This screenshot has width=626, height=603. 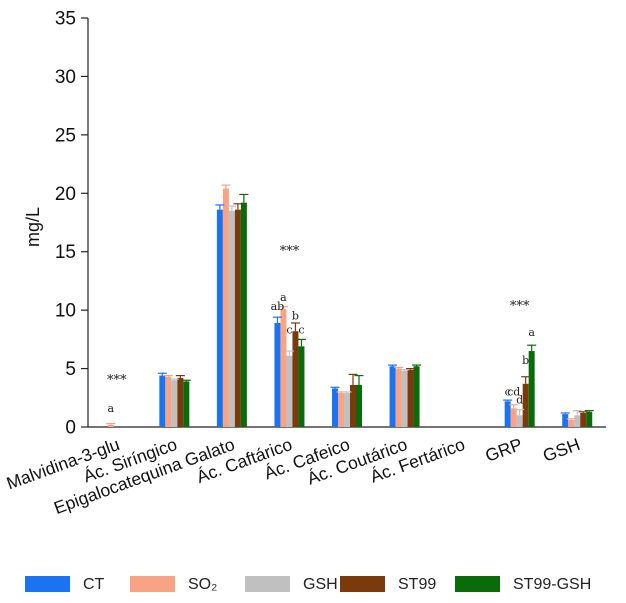 What do you see at coordinates (94, 584) in the screenshot?
I see `legend-label: CT` at bounding box center [94, 584].